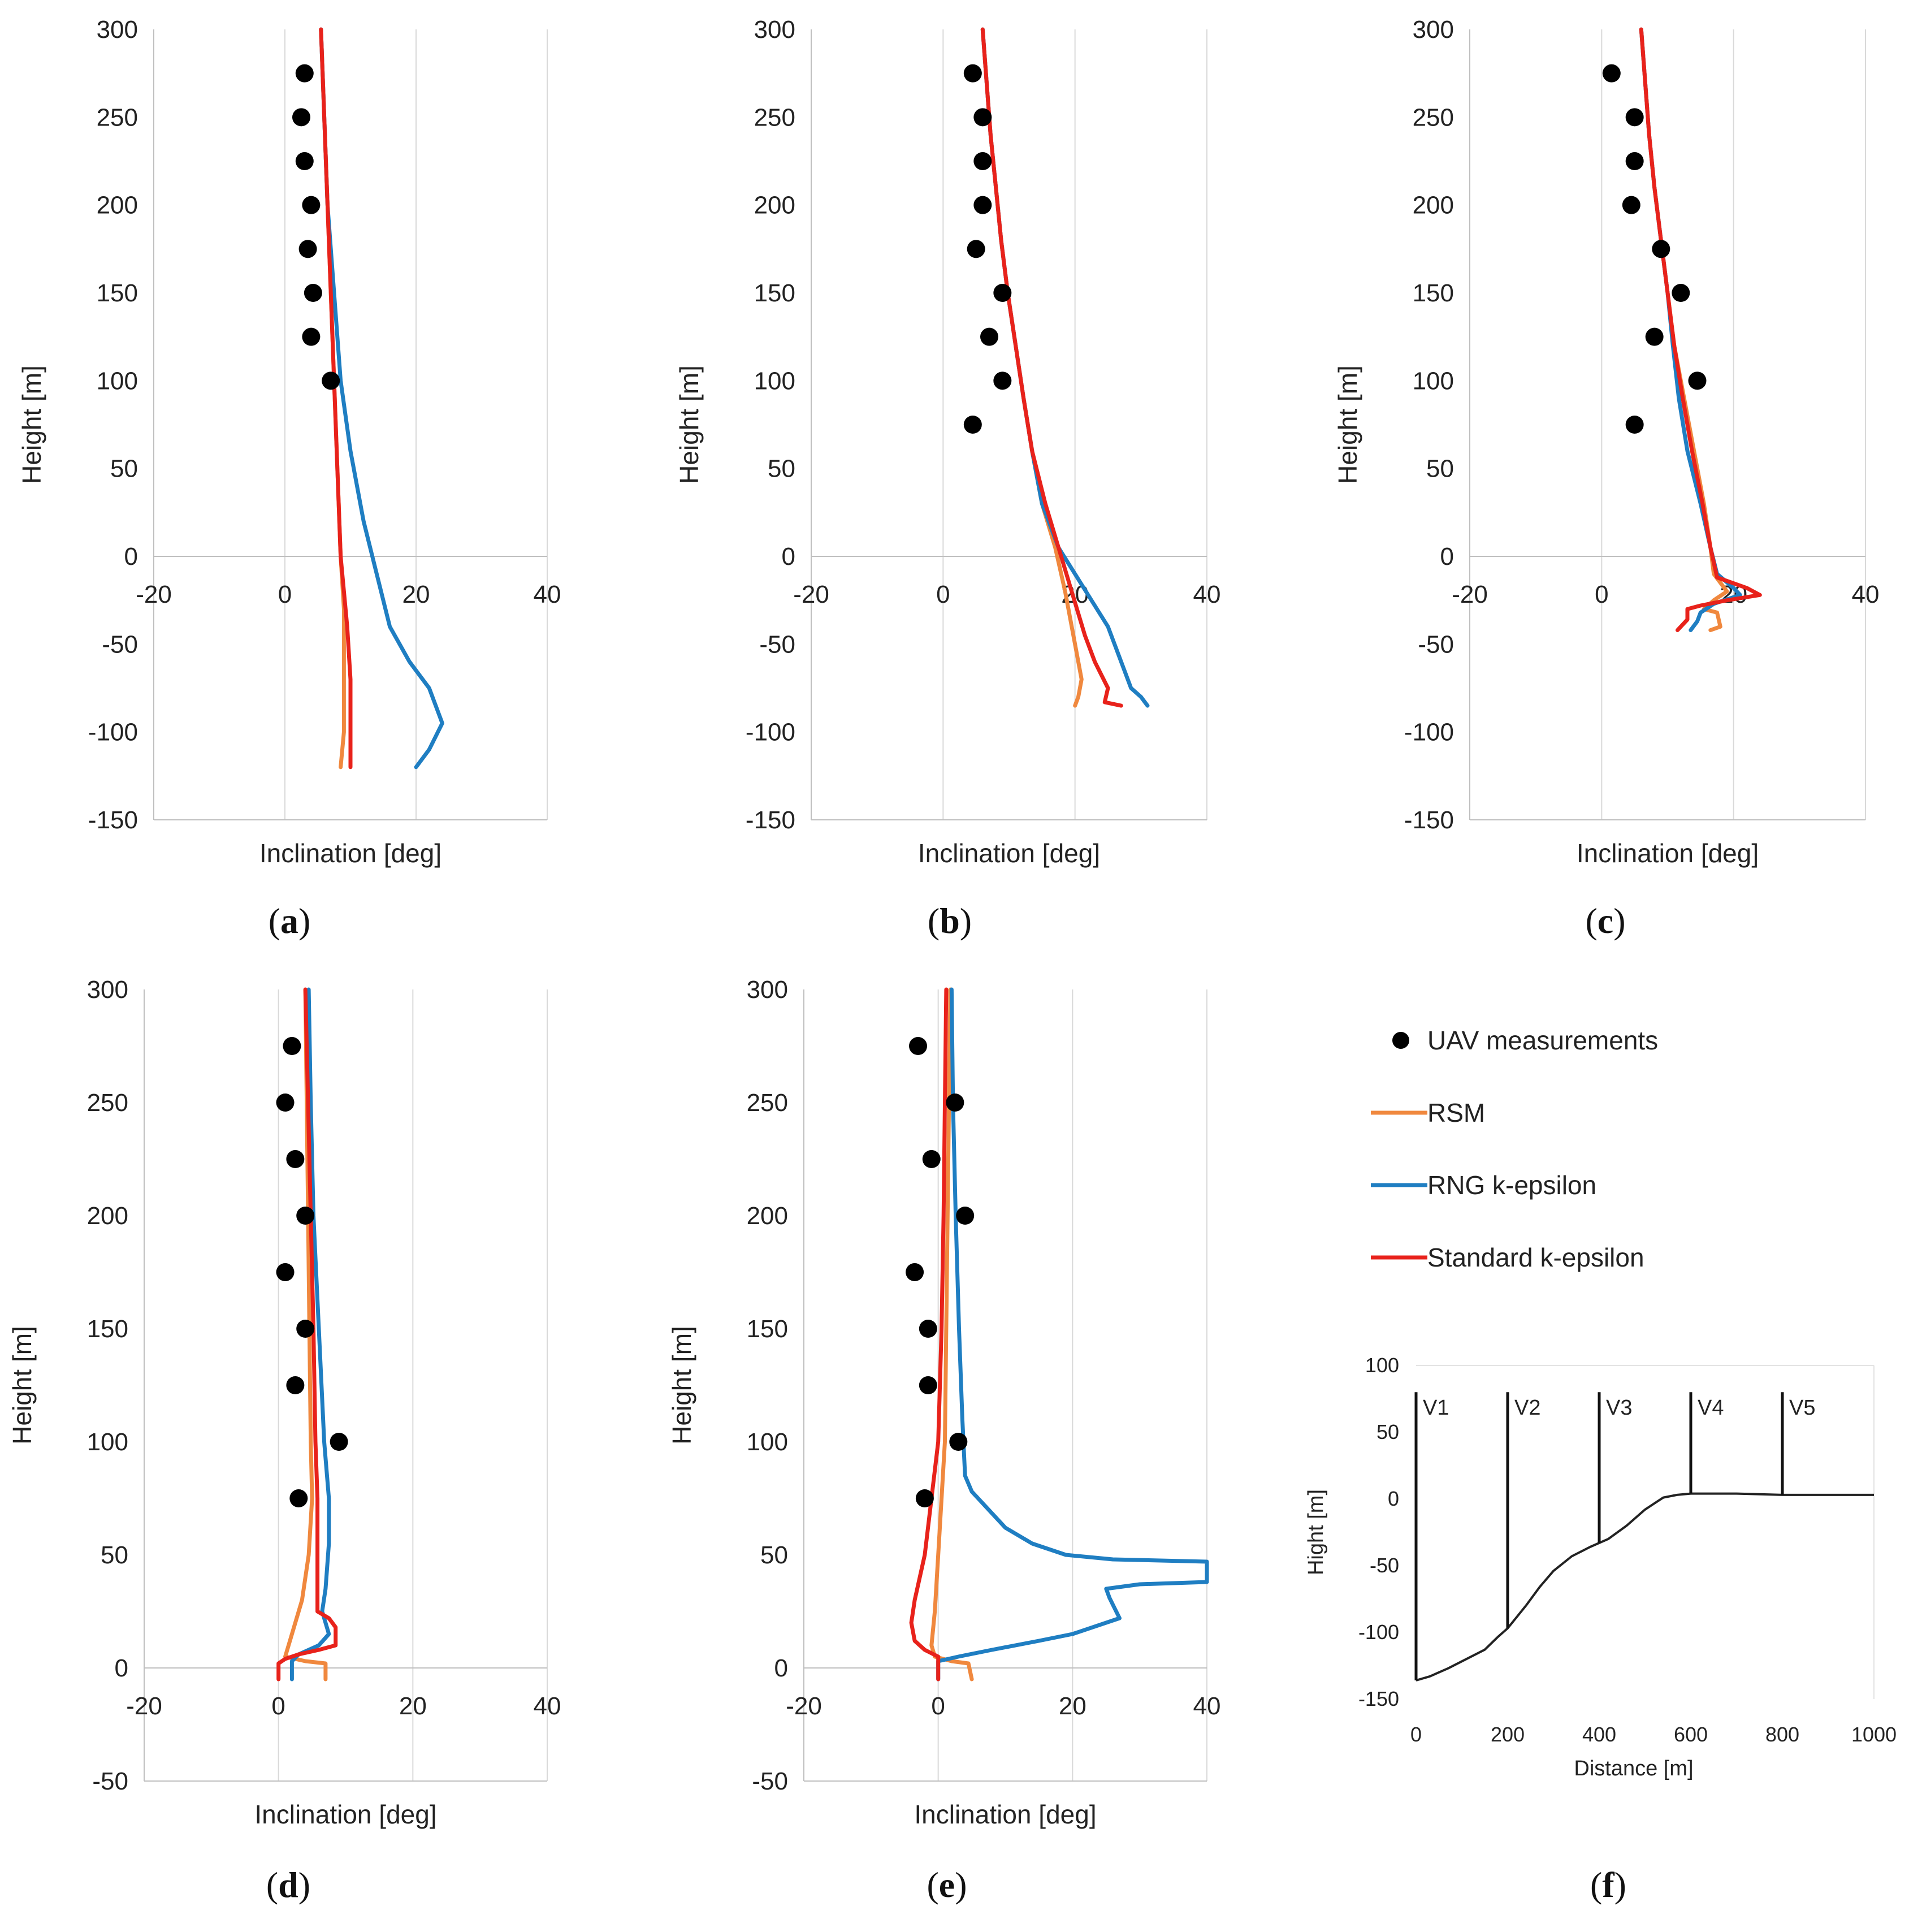  I want to click on panel-label: (c), so click(1605, 921).